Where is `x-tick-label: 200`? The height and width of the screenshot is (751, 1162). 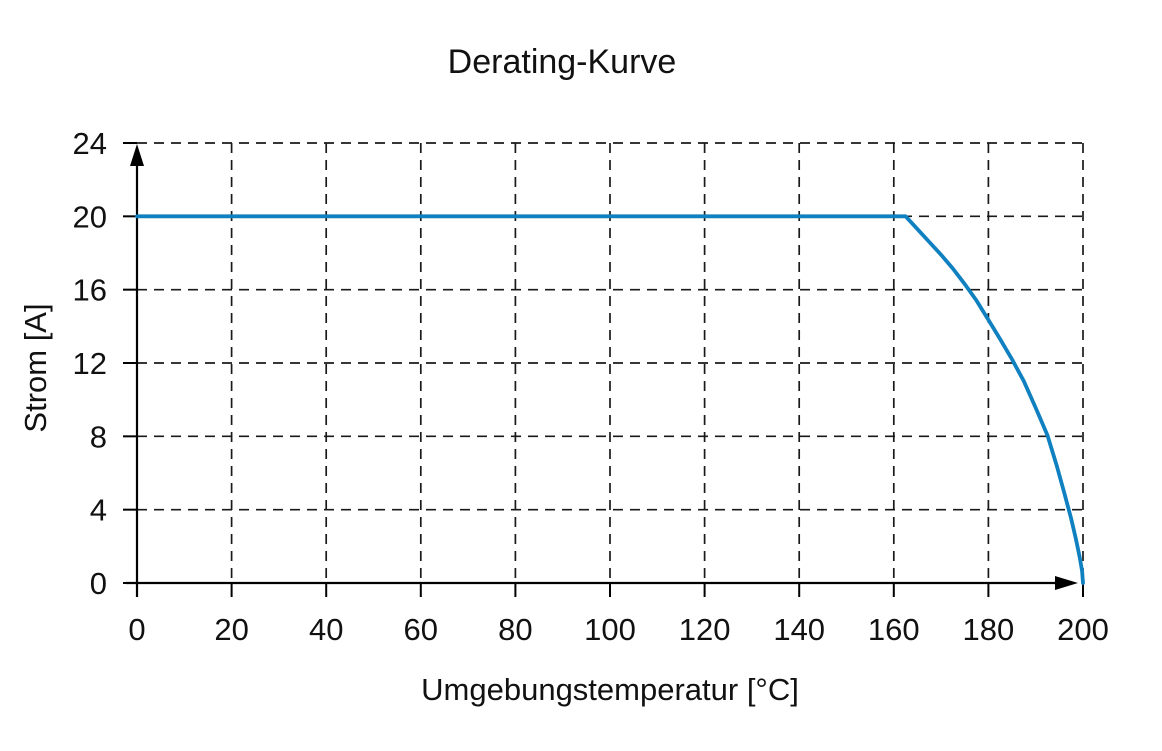
x-tick-label: 200 is located at coordinates (1083, 629).